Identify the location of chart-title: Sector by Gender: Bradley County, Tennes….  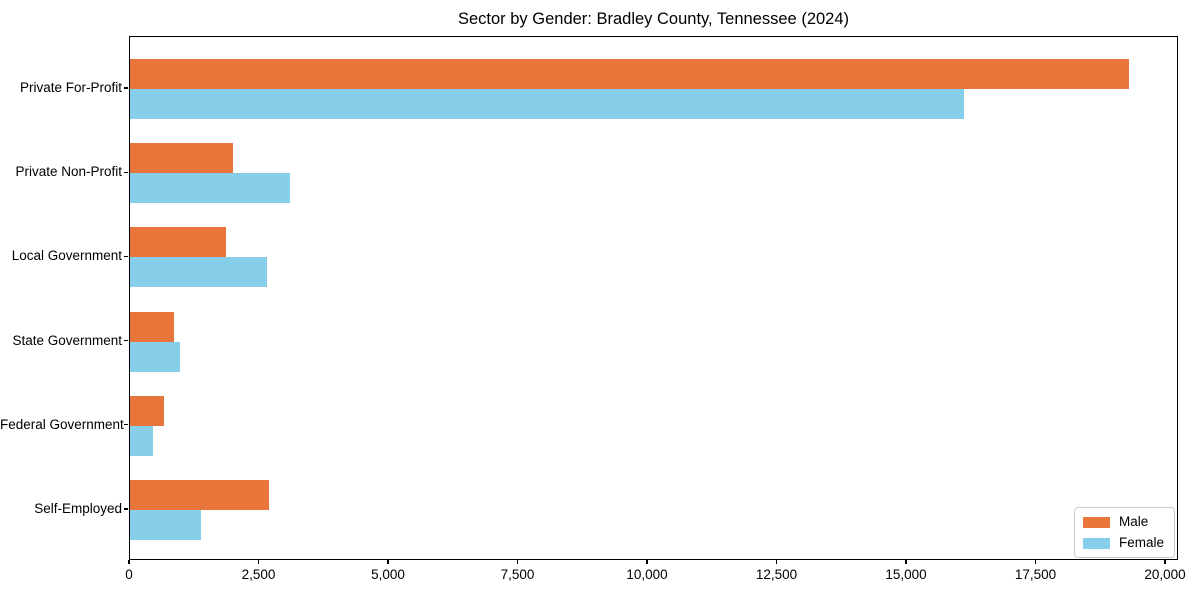
(653, 19).